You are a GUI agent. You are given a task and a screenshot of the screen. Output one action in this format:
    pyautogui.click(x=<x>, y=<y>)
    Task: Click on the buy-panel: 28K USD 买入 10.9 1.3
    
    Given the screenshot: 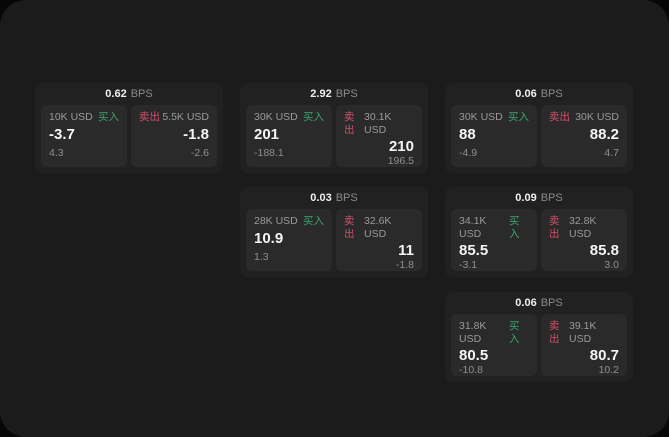 What is the action you would take?
    pyautogui.click(x=289, y=240)
    